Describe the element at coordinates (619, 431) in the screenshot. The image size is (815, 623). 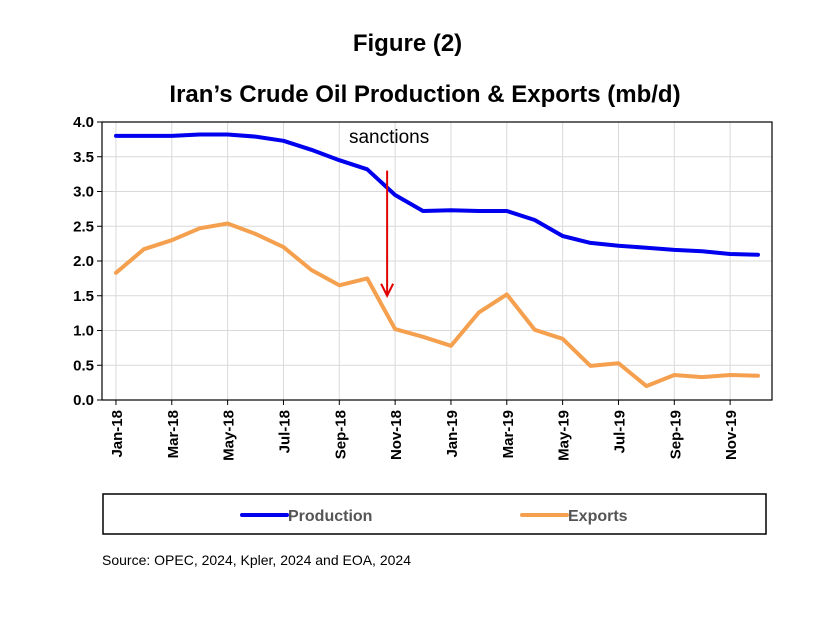
I see `x-tick-label: Jul-19` at that location.